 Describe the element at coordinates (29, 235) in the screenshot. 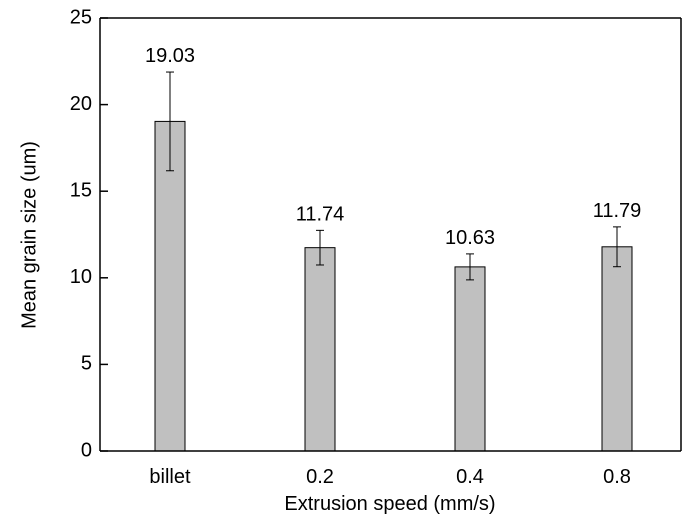

I see `y-axis-label: Mean grain size (um)` at that location.